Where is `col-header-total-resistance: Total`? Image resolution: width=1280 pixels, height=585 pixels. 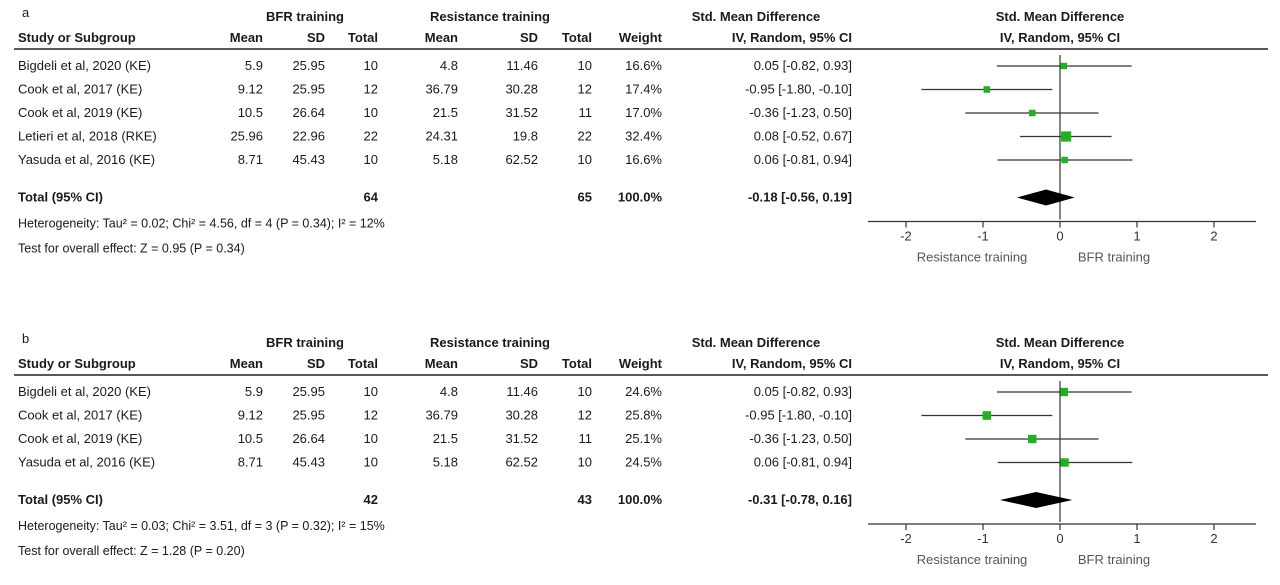
col-header-total-resistance: Total is located at coordinates (577, 37).